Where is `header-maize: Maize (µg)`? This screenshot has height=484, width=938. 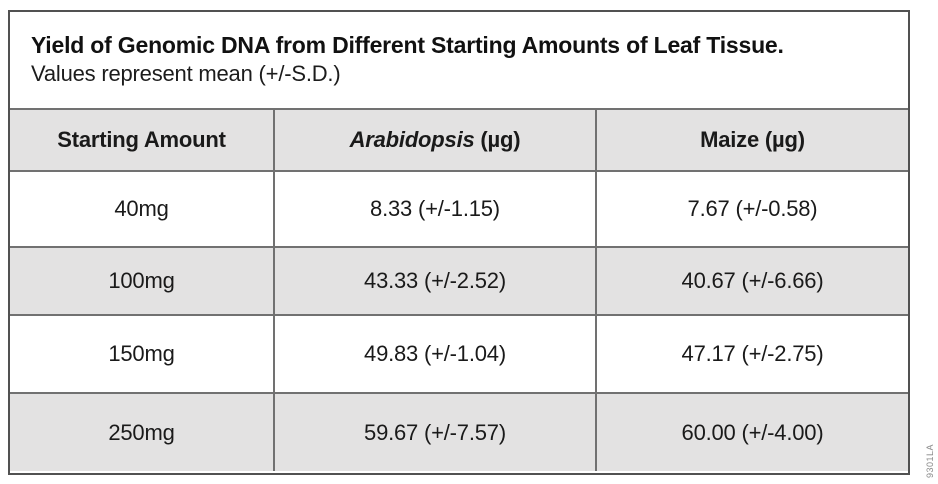
header-maize: Maize (µg) is located at coordinates (751, 140).